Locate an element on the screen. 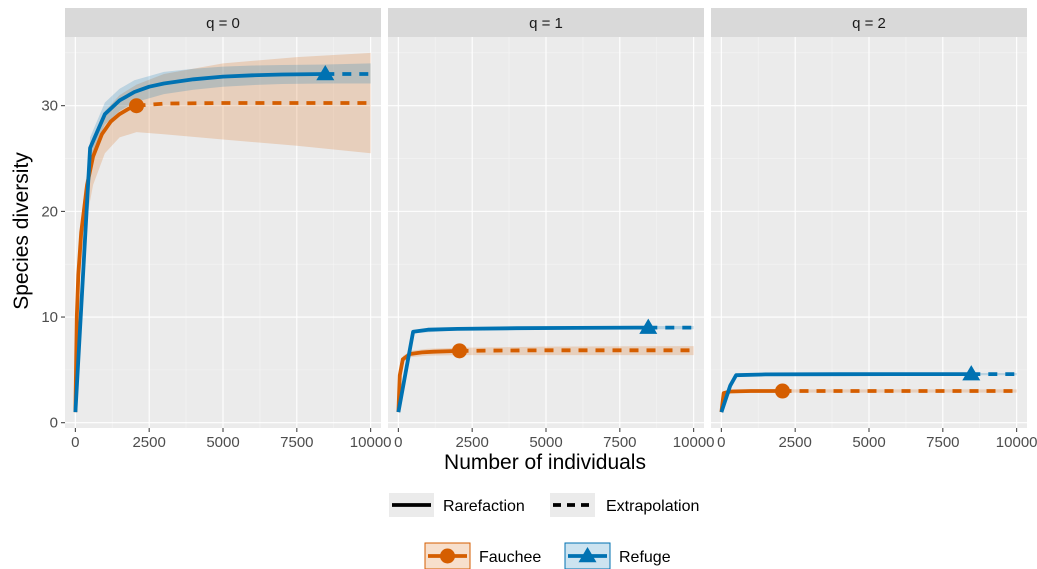 The height and width of the screenshot is (569, 1037). x-axis-title: Number of individuals is located at coordinates (545, 462).